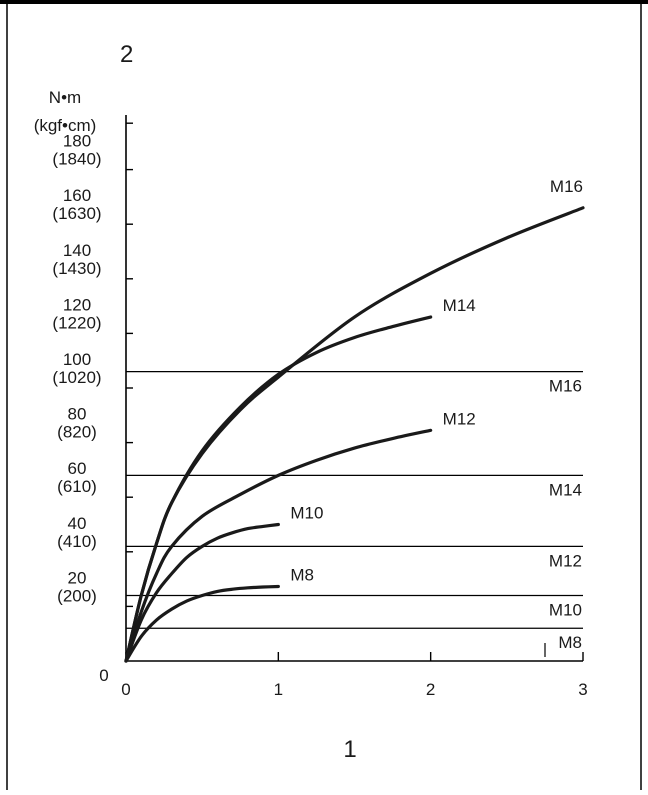 The height and width of the screenshot is (795, 648). Describe the element at coordinates (430, 689) in the screenshot. I see `x-tick-label: 2` at that location.